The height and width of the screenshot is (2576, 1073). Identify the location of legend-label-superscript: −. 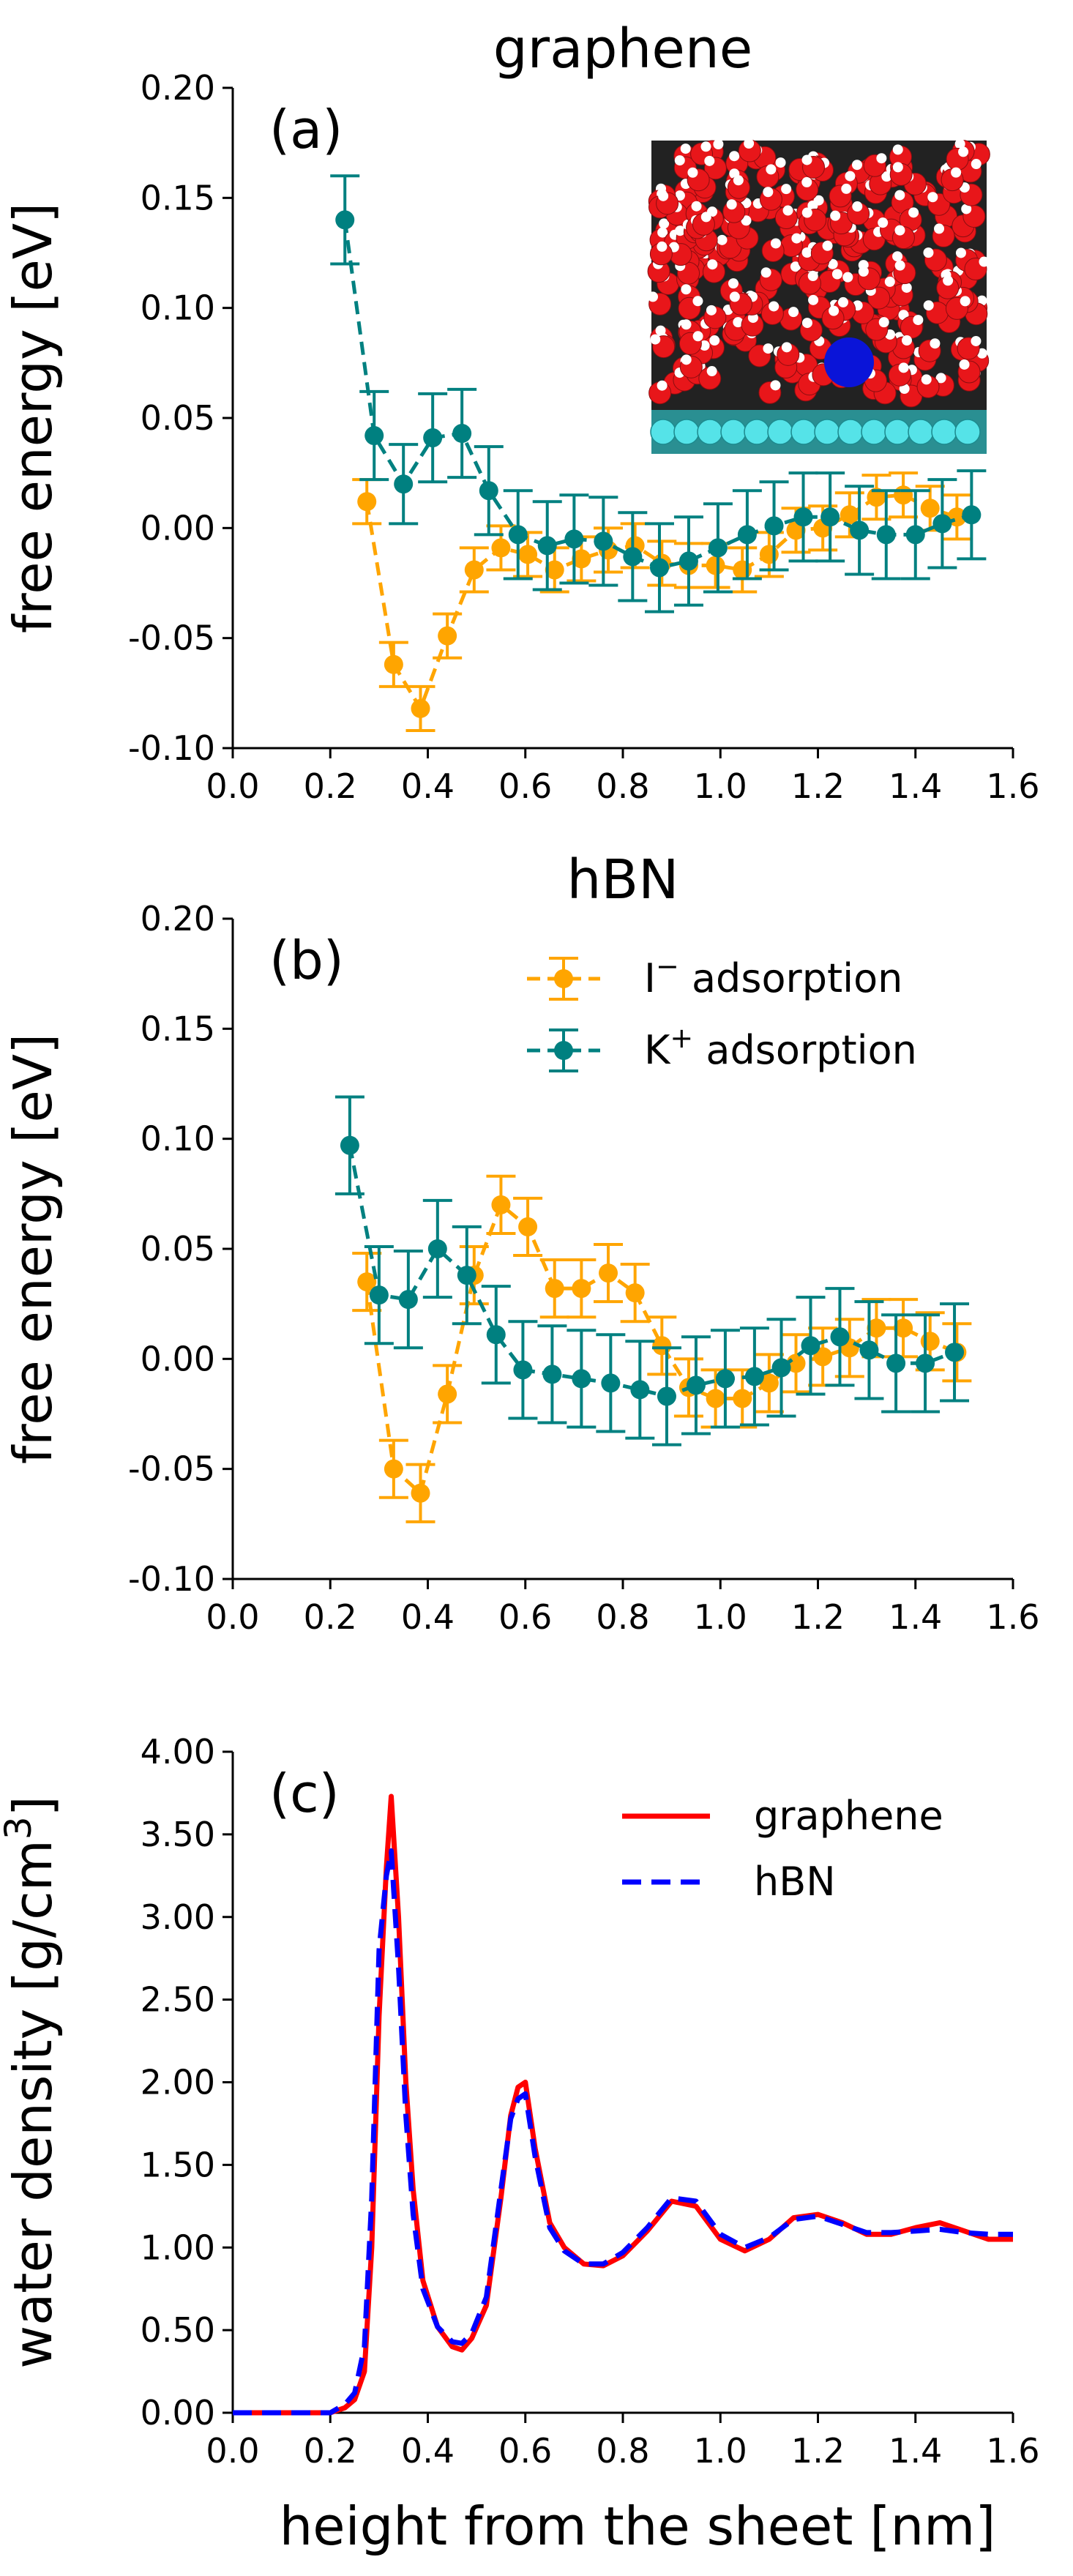
(667, 966).